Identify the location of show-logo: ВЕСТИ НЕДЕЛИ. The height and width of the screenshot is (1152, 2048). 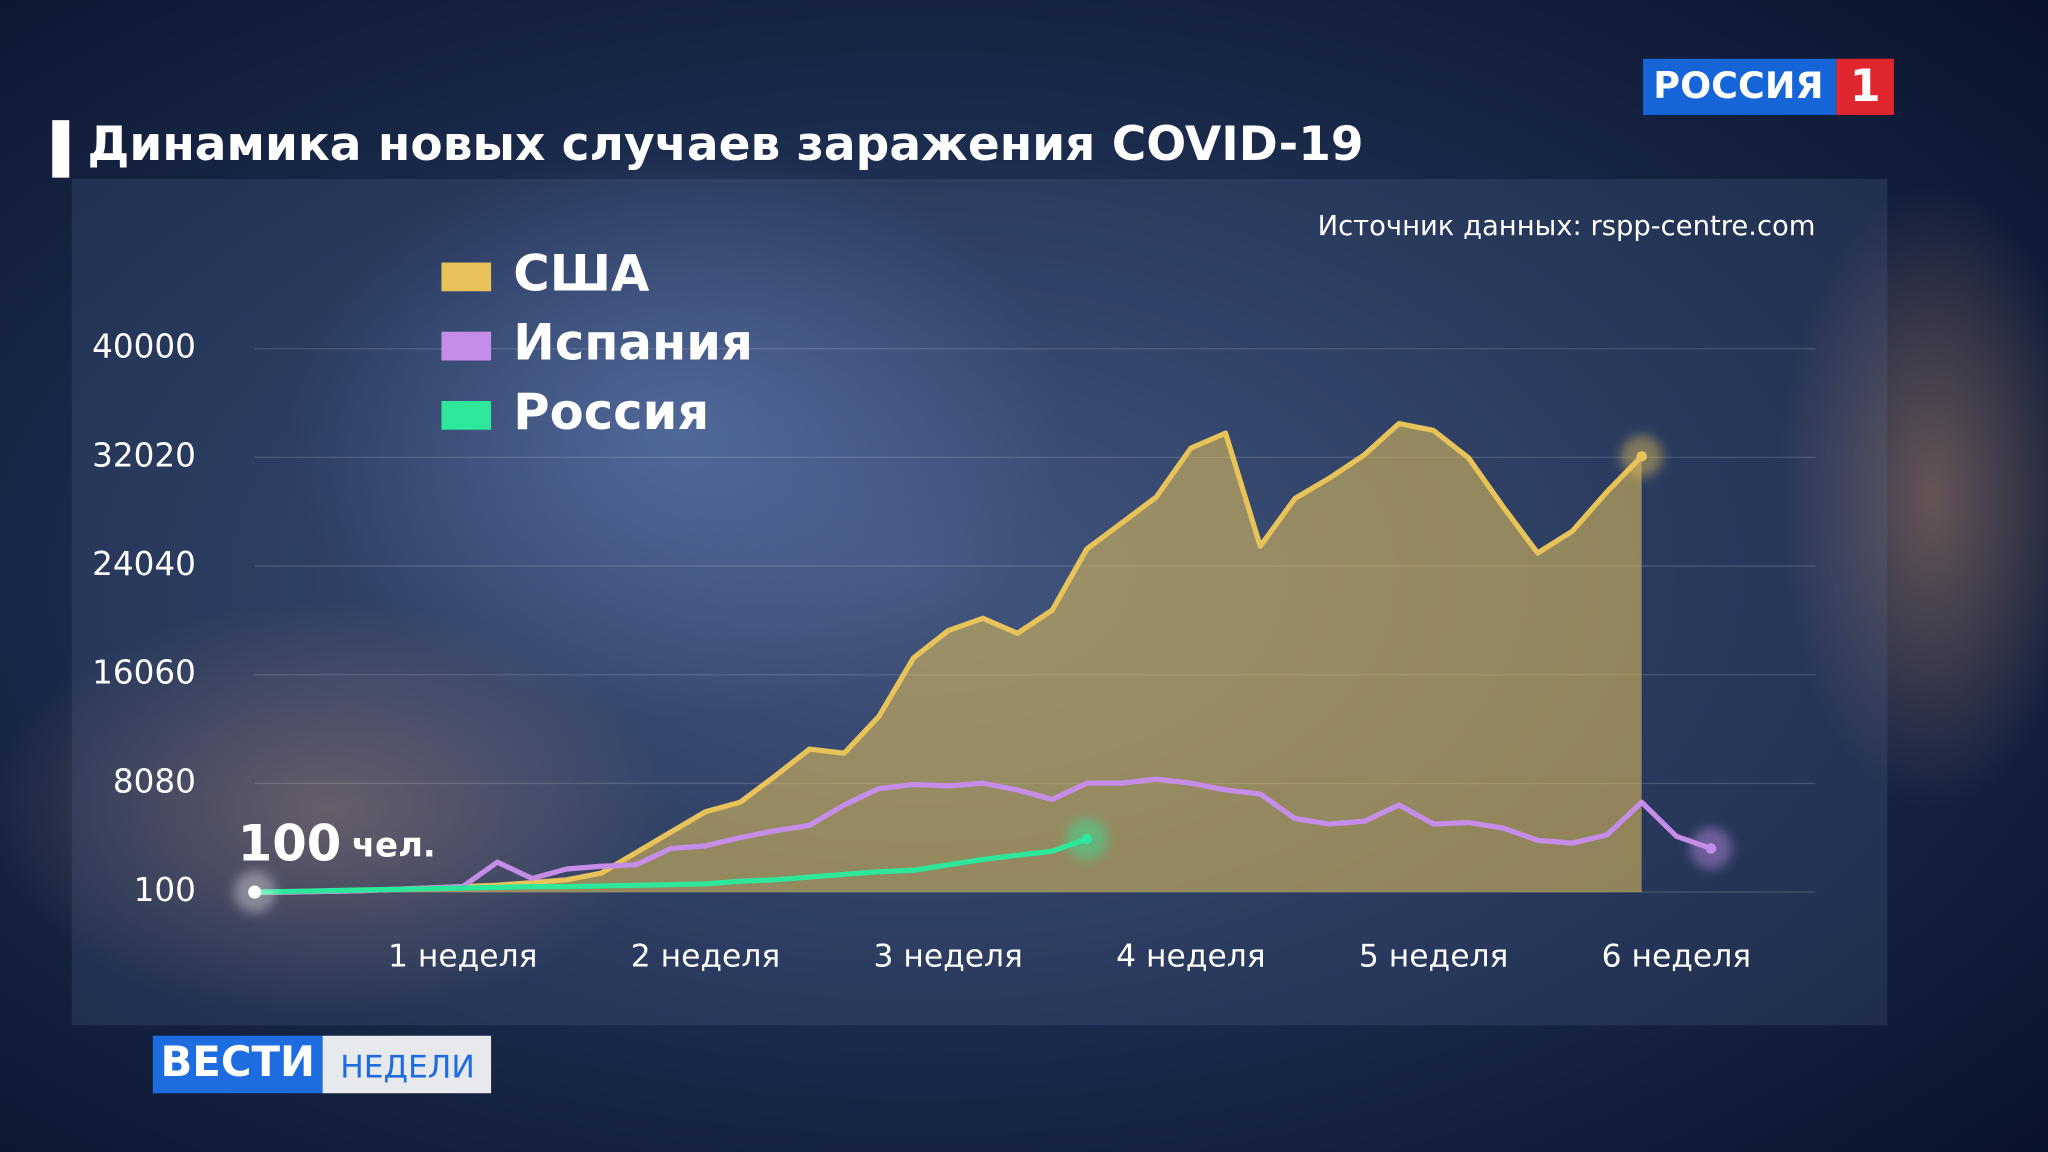
(322, 1064).